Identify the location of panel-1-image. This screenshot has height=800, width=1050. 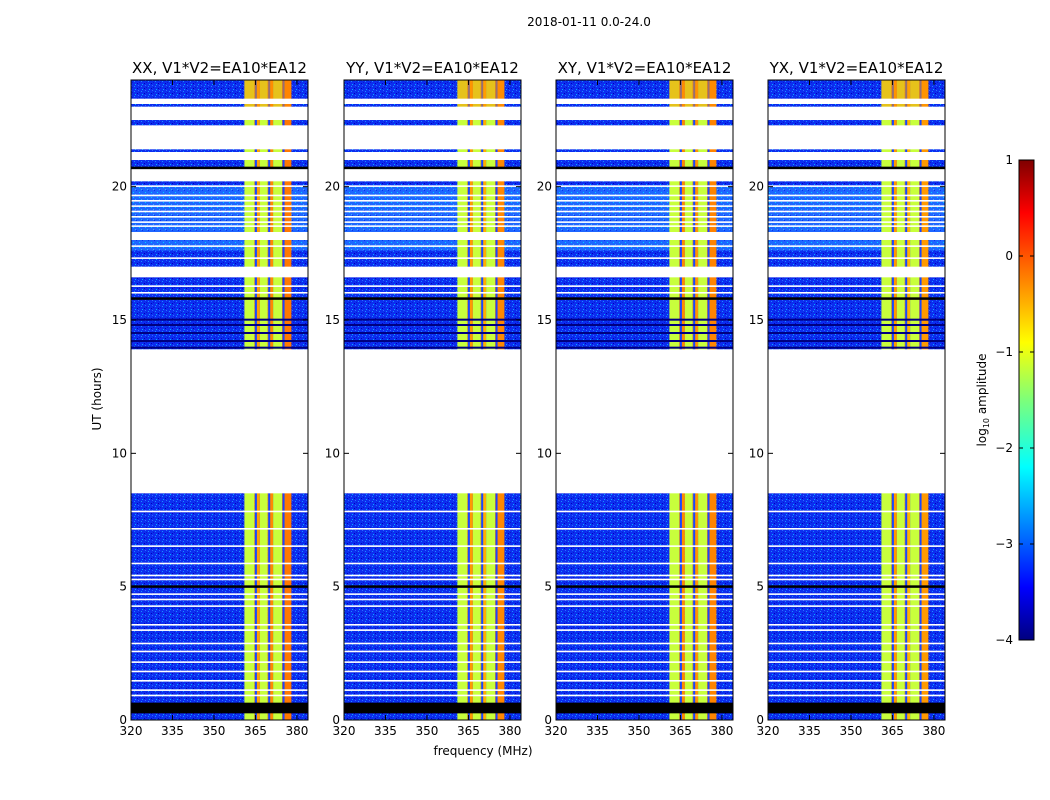
(219, 400).